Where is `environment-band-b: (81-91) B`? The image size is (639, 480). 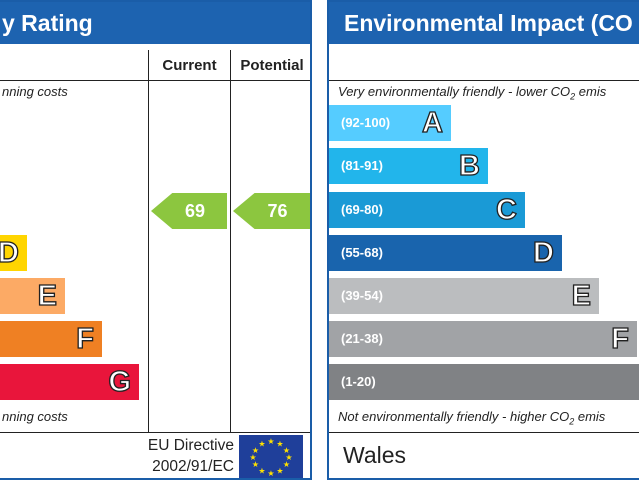
environment-band-b: (81-91) B is located at coordinates (408, 166).